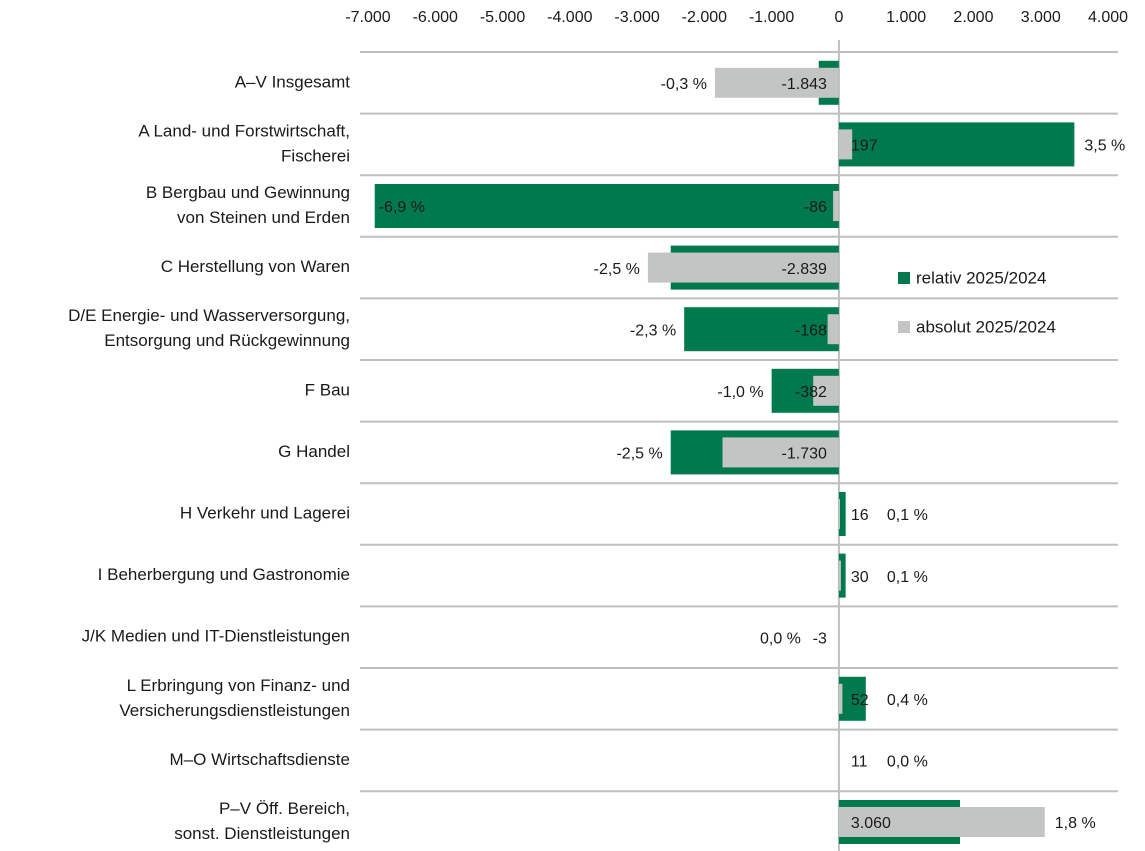  I want to click on category-label: G Handel, so click(314, 451).